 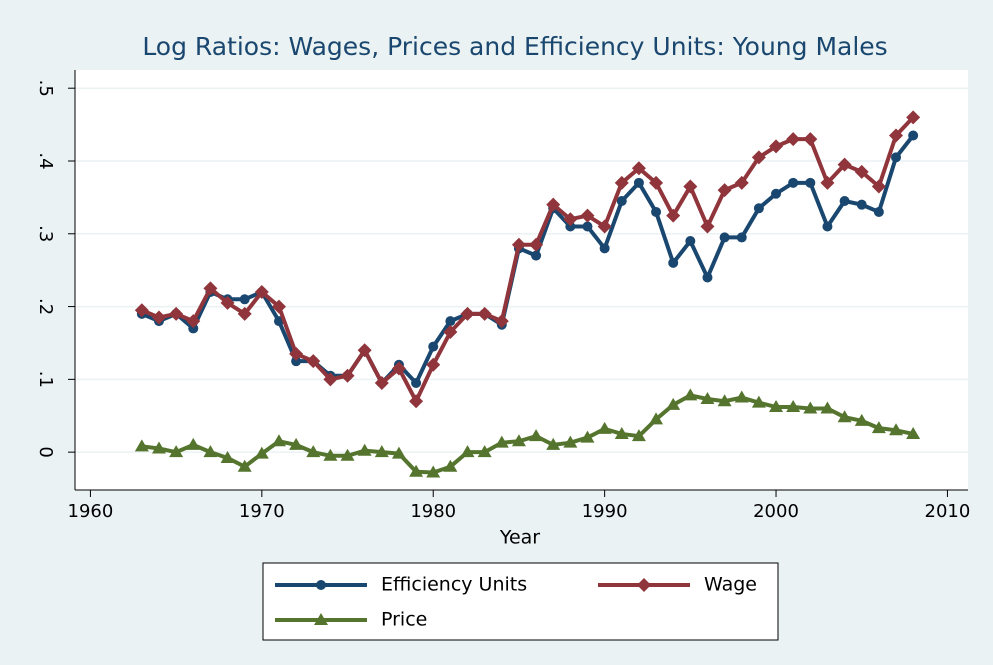 I want to click on x-axis-title: Year, so click(x=519, y=538).